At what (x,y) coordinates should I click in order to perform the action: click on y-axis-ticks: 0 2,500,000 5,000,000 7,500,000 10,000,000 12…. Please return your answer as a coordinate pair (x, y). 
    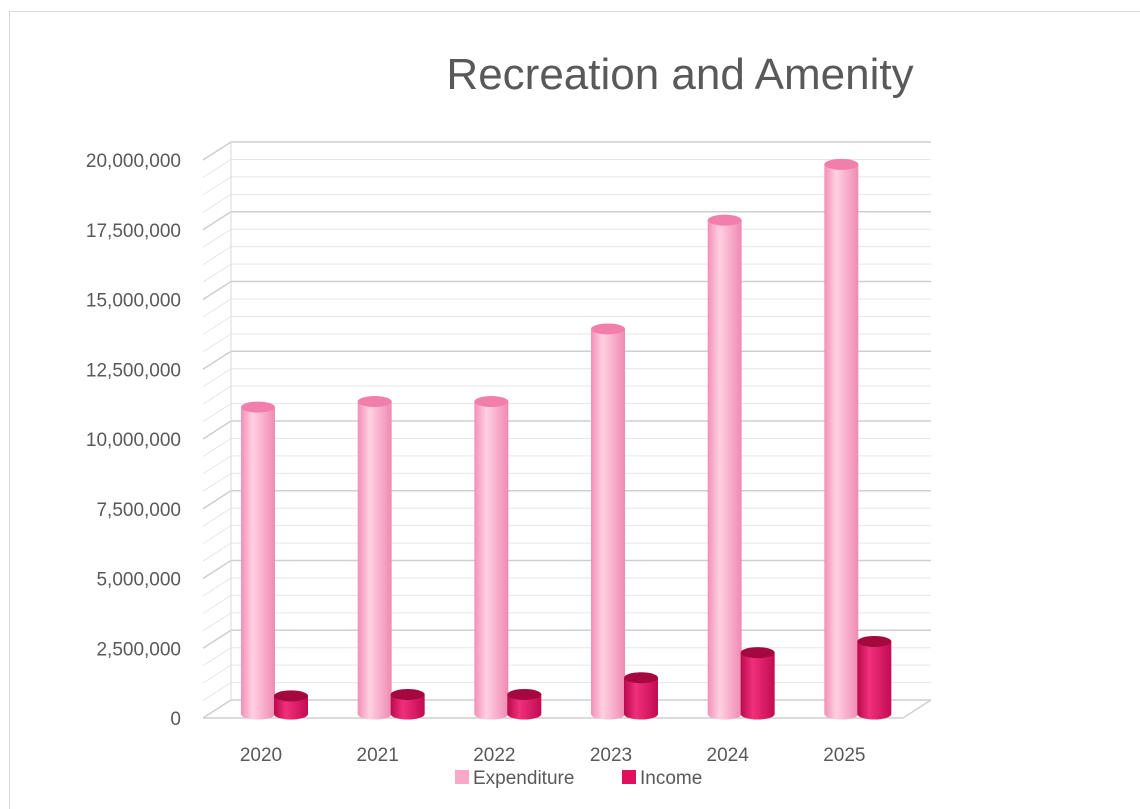
    Looking at the image, I should click on (133, 440).